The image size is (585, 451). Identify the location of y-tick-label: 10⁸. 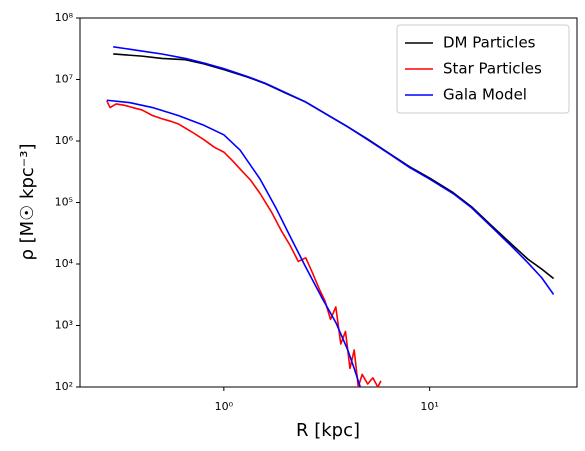
(64, 17).